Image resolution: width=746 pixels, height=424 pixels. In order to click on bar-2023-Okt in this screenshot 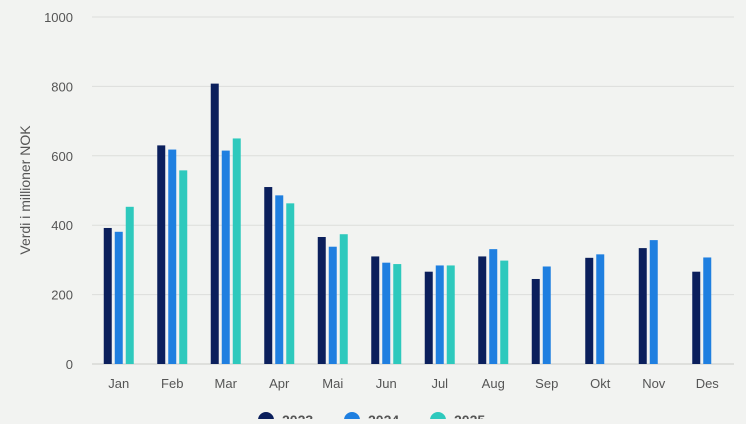, I will do `click(589, 310)`.